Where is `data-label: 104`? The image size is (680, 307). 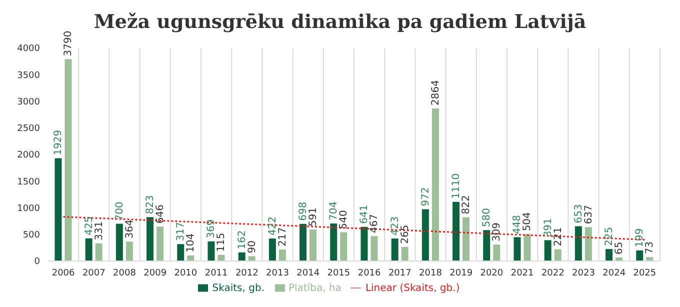
data-label: 104 is located at coordinates (191, 242).